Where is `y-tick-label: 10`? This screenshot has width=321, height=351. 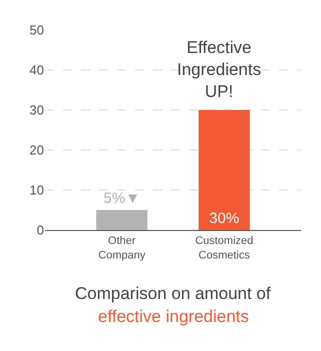 y-tick-label: 10 is located at coordinates (37, 190).